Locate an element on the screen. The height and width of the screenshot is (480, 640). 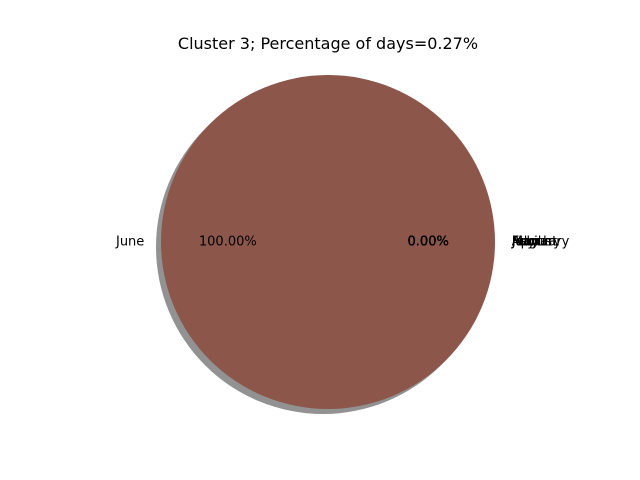
pct-label-july: 0.00% is located at coordinates (428, 242).